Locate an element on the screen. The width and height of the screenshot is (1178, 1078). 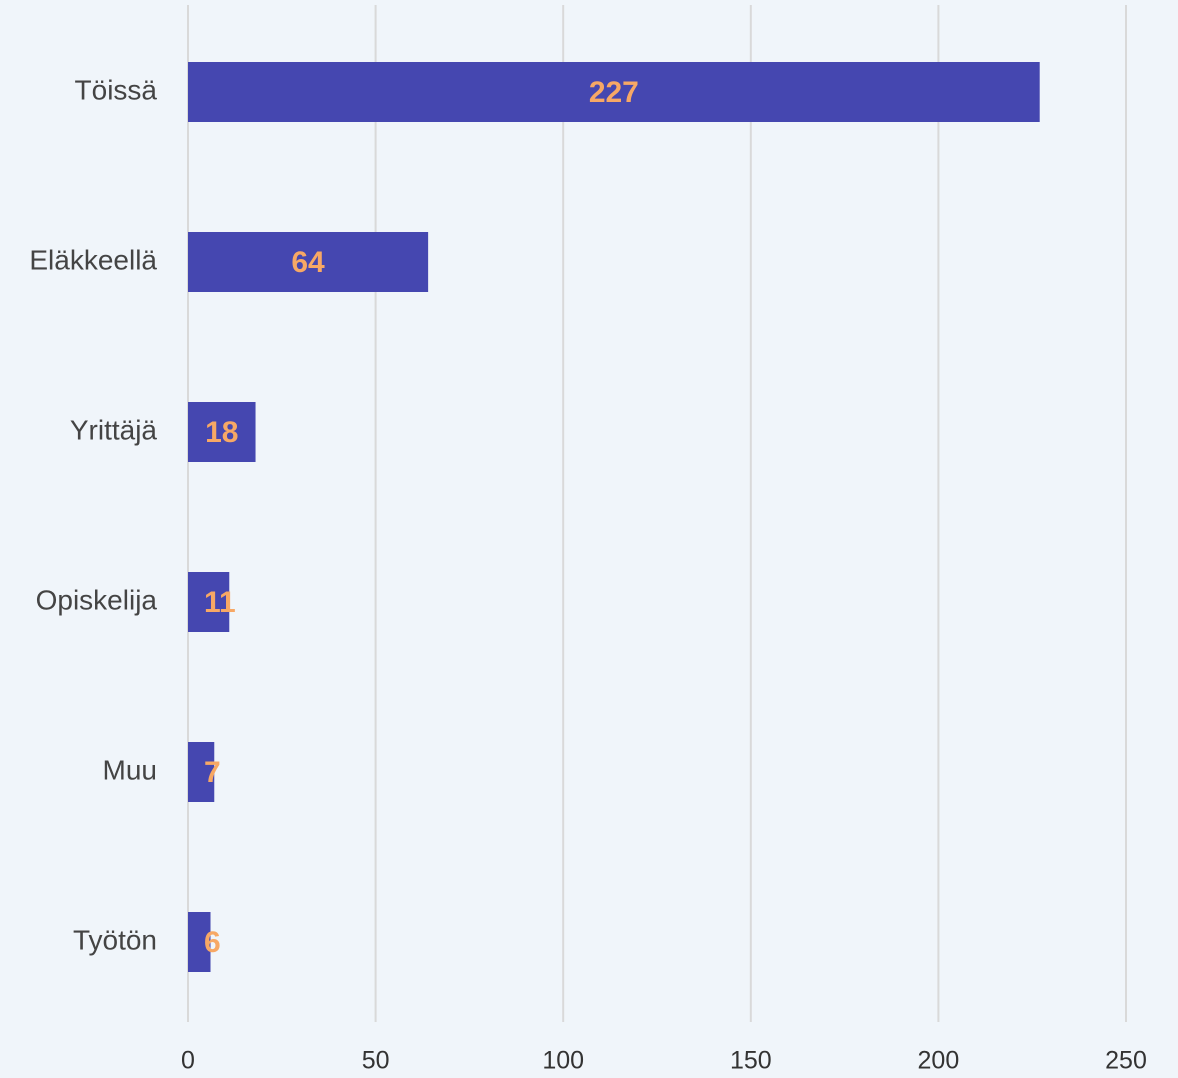
data-label: 18 is located at coordinates (221, 432).